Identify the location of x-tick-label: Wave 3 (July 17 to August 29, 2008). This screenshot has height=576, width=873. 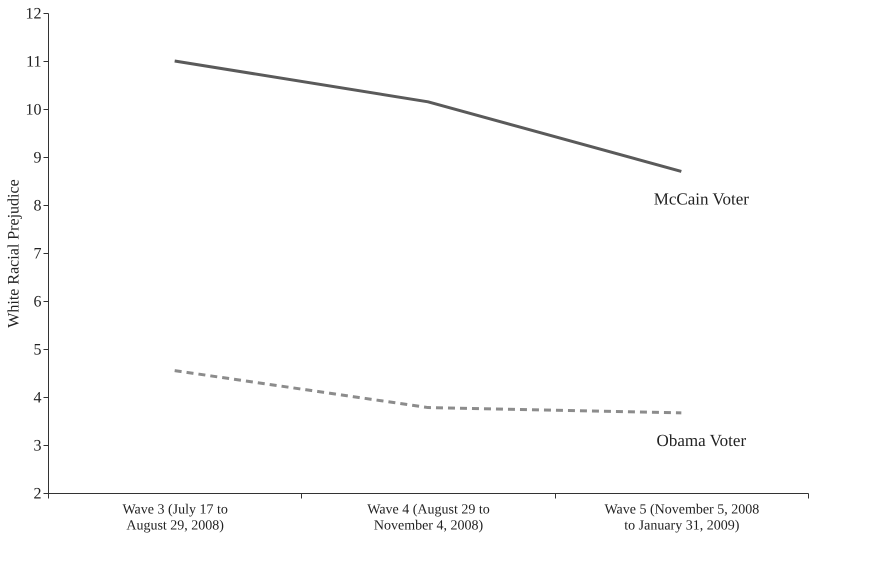
(175, 518).